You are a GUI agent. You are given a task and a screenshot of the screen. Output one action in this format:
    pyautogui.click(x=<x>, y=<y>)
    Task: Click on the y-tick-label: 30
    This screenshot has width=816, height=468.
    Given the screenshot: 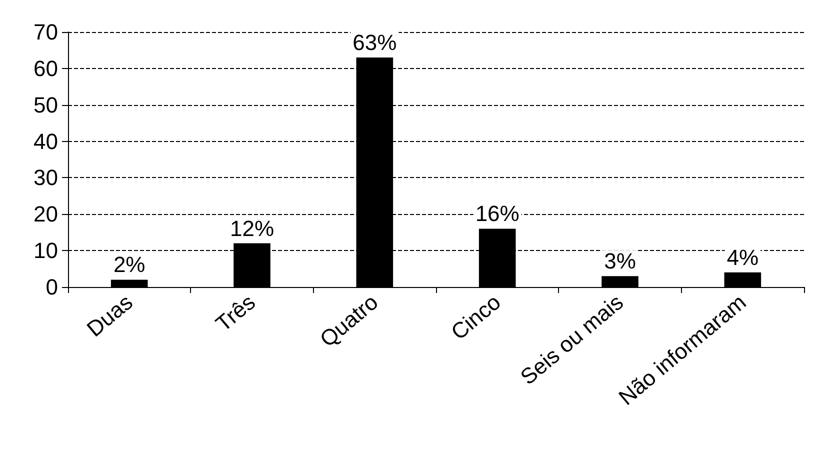 What is the action you would take?
    pyautogui.click(x=46, y=177)
    